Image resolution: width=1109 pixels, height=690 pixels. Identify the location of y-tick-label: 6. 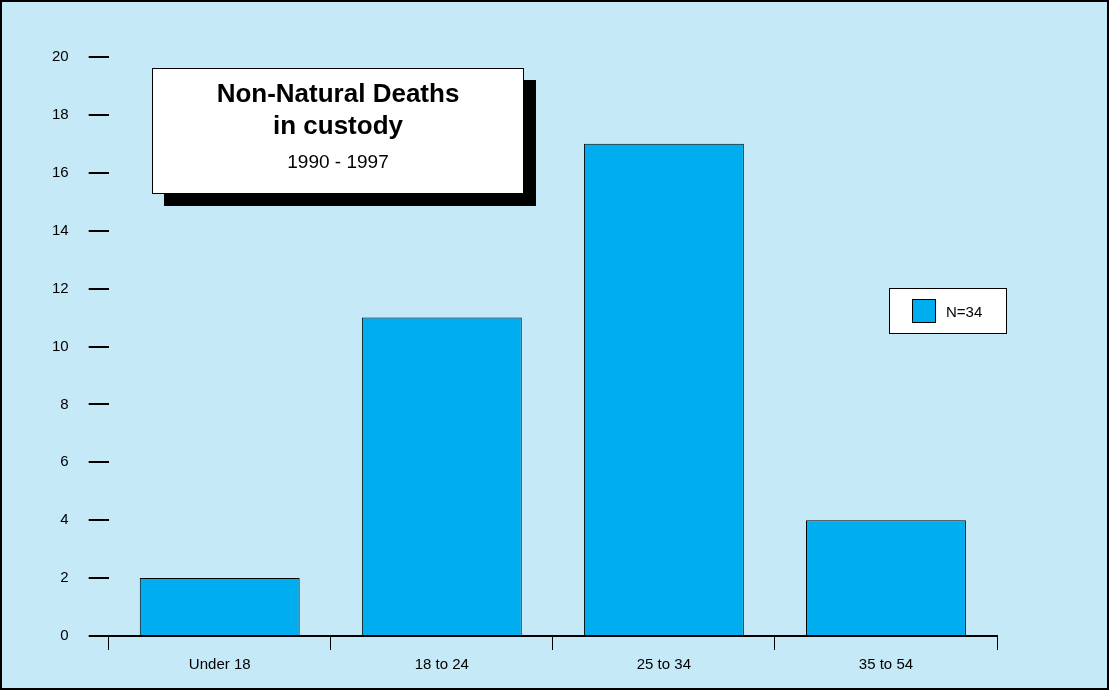
(64, 461).